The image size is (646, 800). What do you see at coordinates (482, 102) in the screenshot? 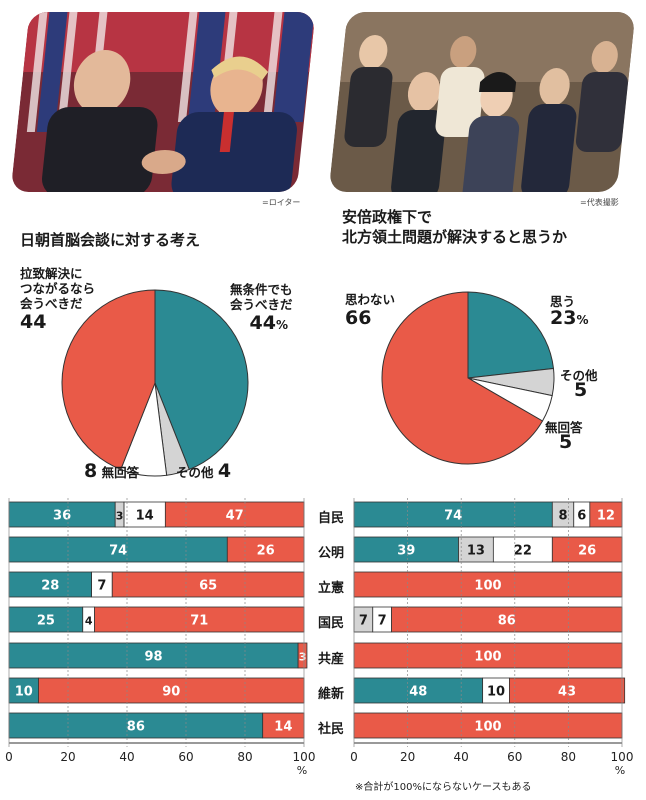
I see `photo-right` at bounding box center [482, 102].